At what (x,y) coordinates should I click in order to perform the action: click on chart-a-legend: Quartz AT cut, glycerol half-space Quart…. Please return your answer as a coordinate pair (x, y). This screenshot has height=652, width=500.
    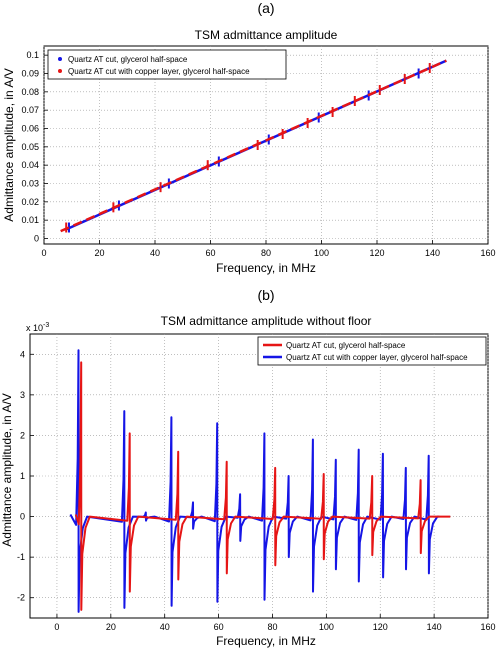
    Looking at the image, I should click on (167, 64).